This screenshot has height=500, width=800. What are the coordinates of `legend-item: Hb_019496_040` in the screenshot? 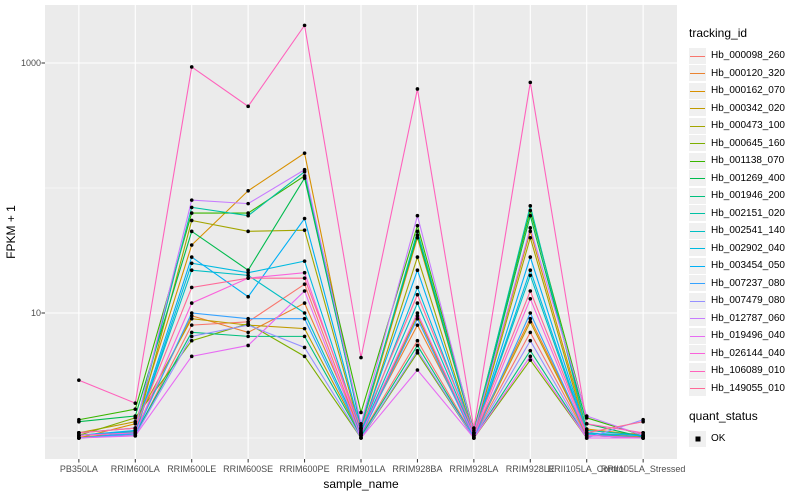 It's located at (743, 336).